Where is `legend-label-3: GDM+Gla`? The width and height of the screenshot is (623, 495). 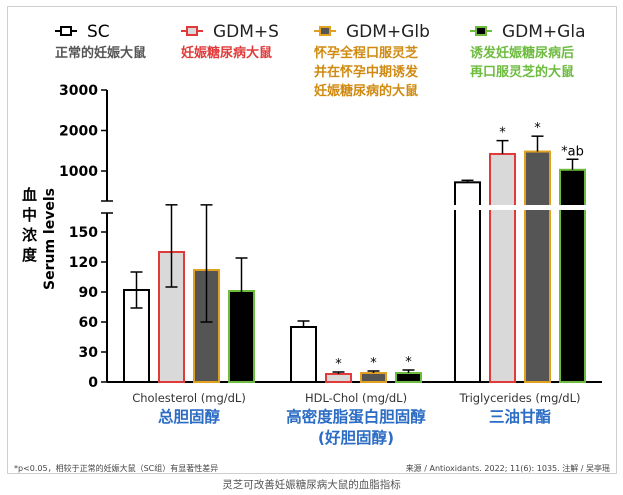 legend-label-3: GDM+Gla is located at coordinates (544, 32).